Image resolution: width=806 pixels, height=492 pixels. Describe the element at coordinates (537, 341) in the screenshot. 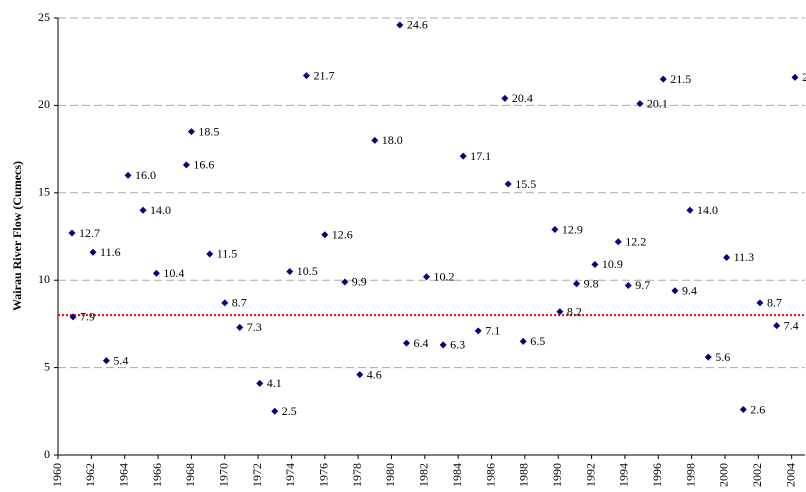

I see `data-label: 6.5` at that location.